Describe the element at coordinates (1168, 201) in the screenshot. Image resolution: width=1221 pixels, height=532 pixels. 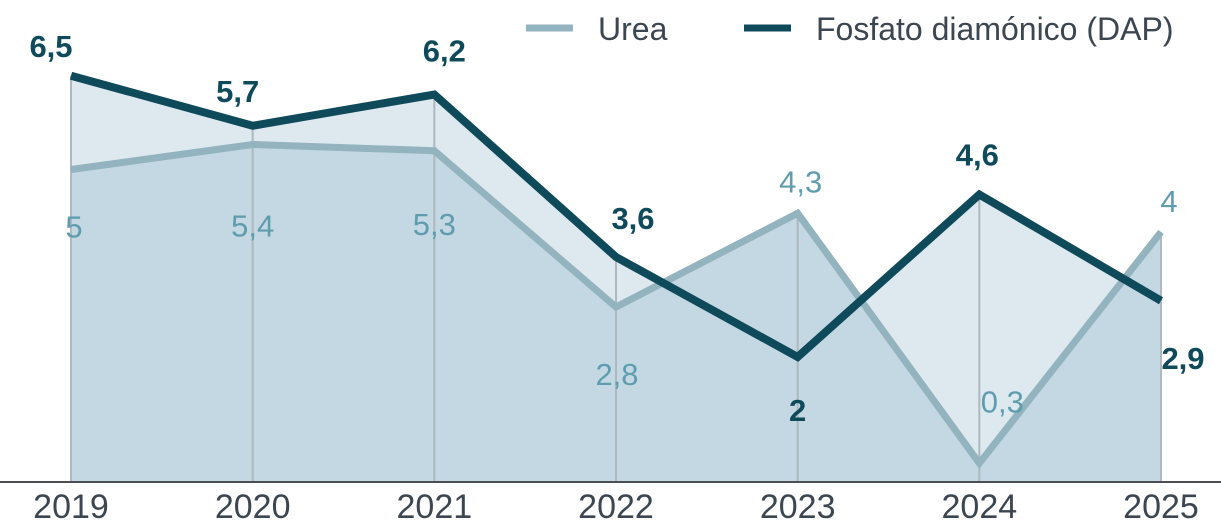
I see `data-label-urea-2025: 4` at that location.